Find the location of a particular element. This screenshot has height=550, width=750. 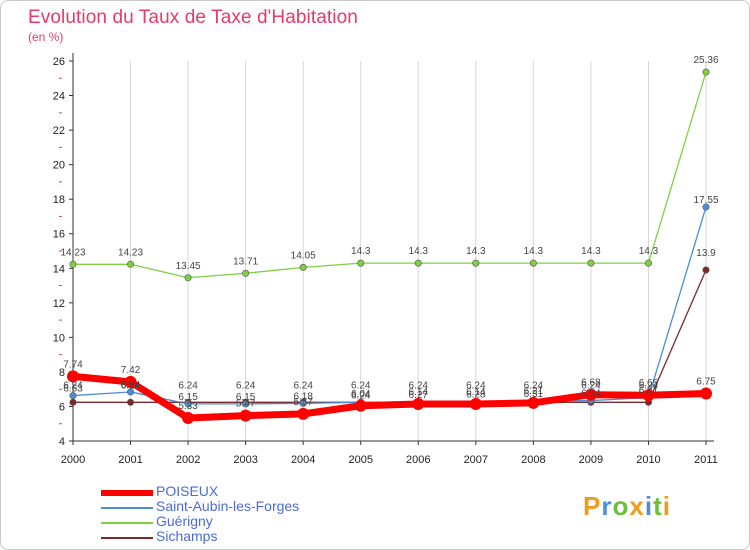

data-label: 7.42 is located at coordinates (131, 370).